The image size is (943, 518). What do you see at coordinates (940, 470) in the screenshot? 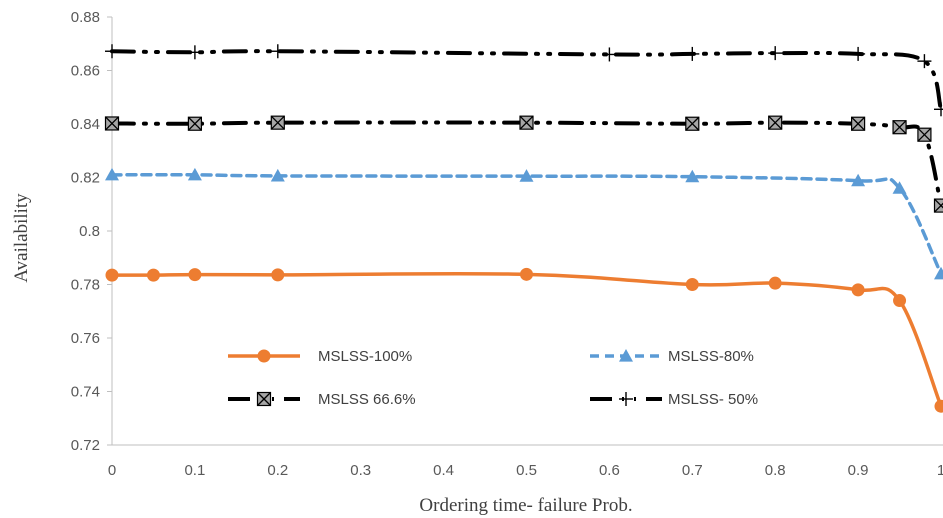
I see `x-tick-label: 1` at bounding box center [940, 470].